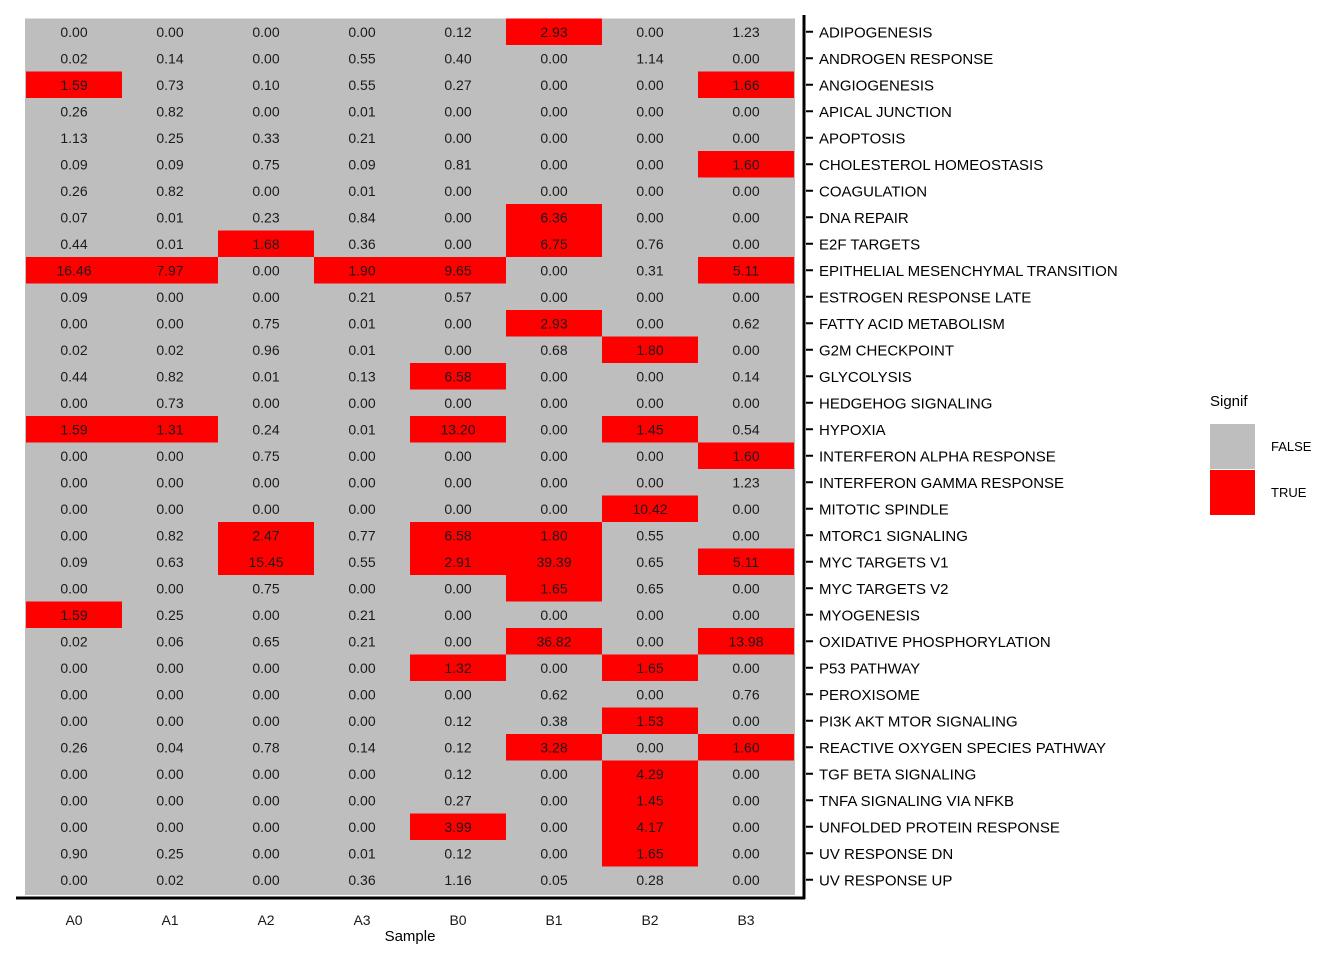  Describe the element at coordinates (457, 920) in the screenshot. I see `column-label: B0` at that location.